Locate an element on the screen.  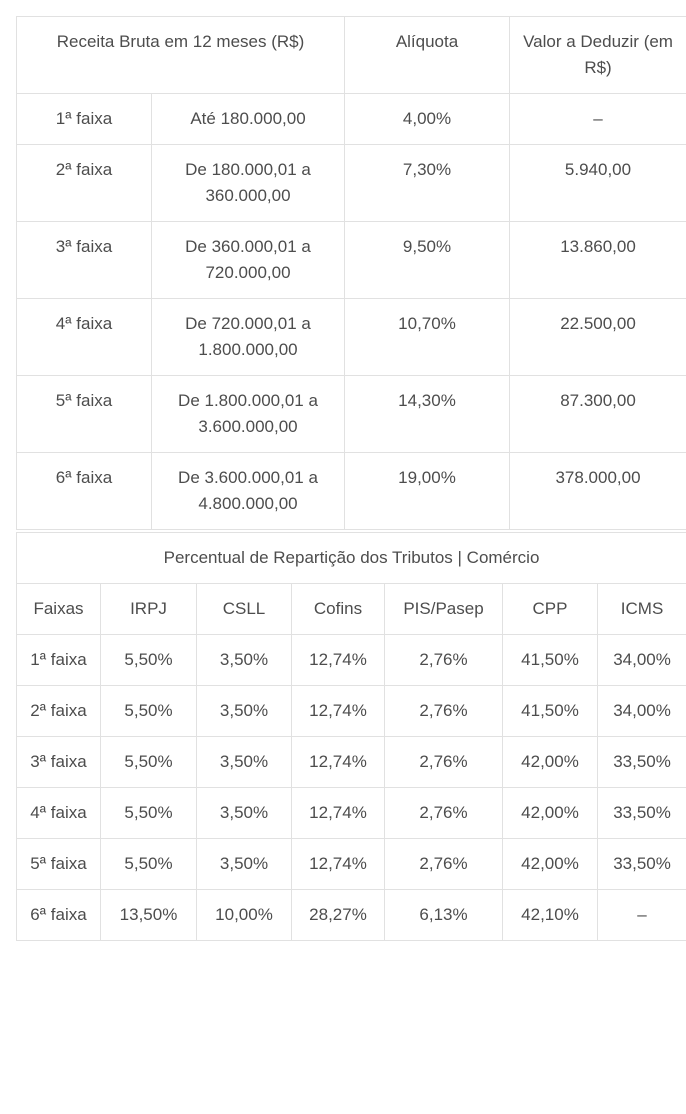
table-row: 1ª faixa Até 180.000,00 4,00% – is located at coordinates (351, 119).